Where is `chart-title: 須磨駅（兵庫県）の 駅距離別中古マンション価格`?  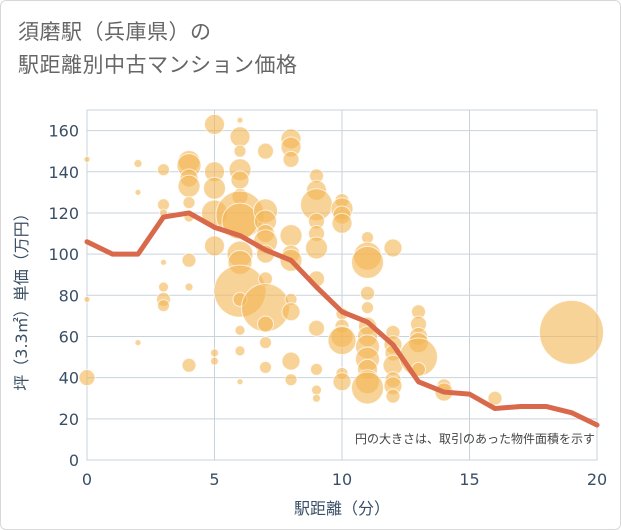 chart-title: 須磨駅（兵庫県）の 駅距離別中古マンション価格 is located at coordinates (158, 49).